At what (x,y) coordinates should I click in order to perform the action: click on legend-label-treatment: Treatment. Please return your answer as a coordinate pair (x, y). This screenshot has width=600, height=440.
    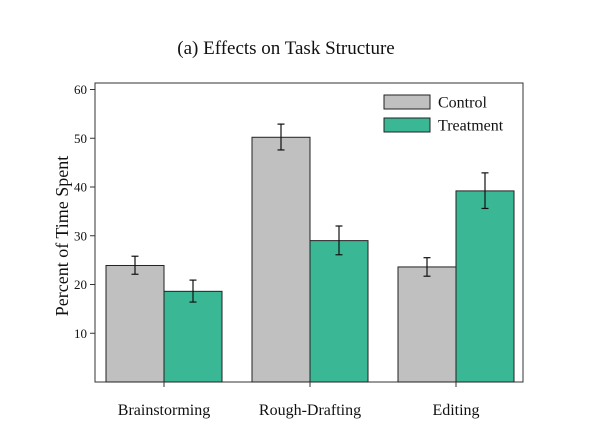
    Looking at the image, I should click on (471, 126).